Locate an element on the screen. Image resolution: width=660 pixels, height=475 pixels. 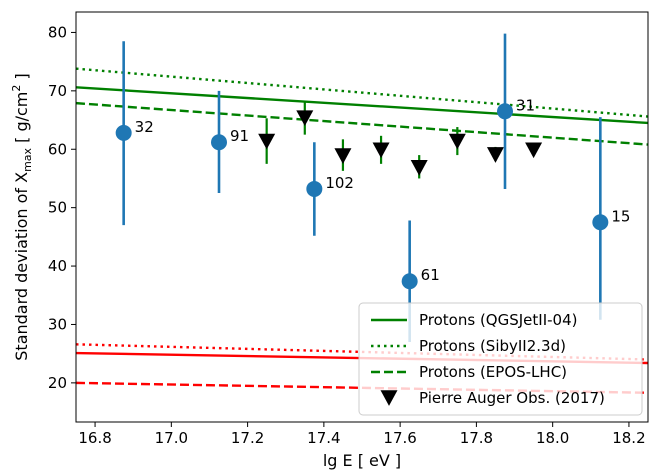
y-axis-label-end: ] is located at coordinates (21, 78).